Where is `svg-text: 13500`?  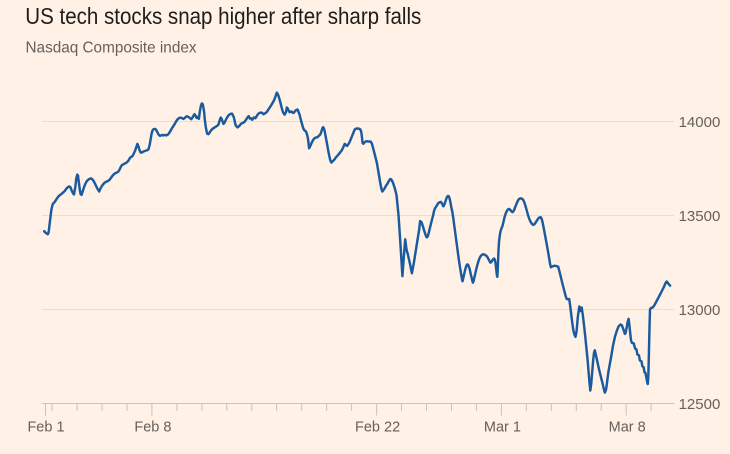
svg-text: 13500 is located at coordinates (700, 216).